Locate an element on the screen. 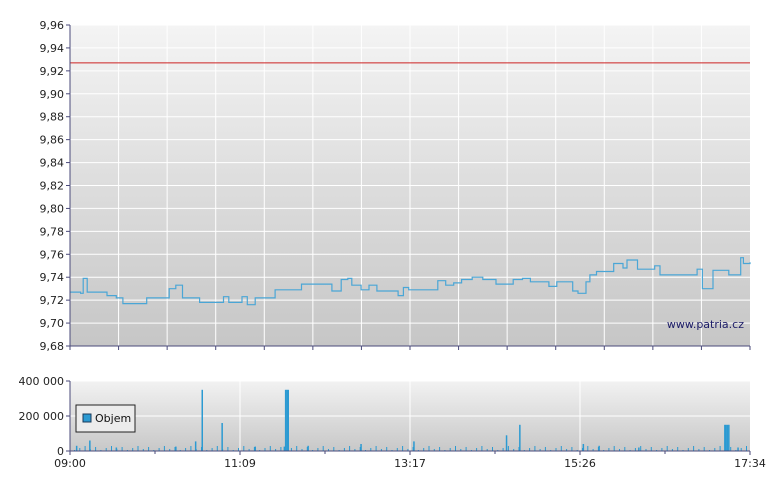  price-y-tick-label: 9,96 is located at coordinates (52, 25).